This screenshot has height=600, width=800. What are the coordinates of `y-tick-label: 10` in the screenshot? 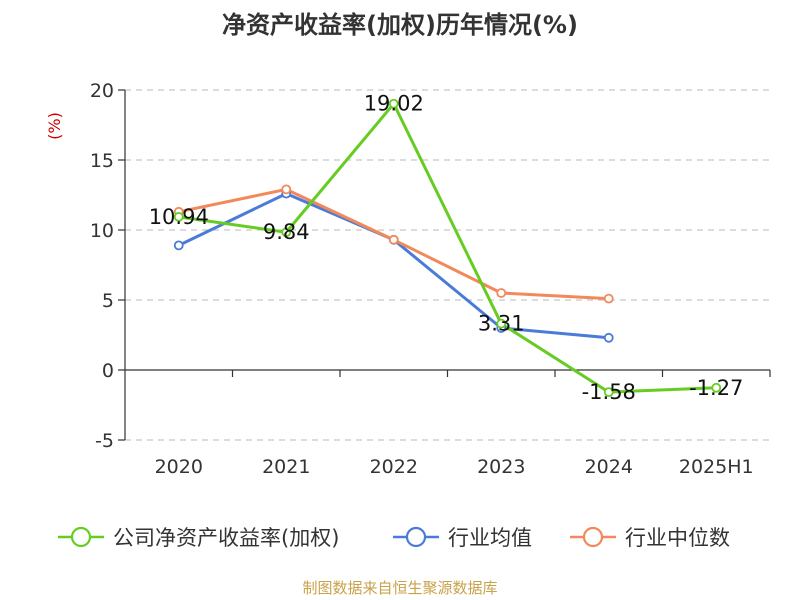 It's located at (102, 231).